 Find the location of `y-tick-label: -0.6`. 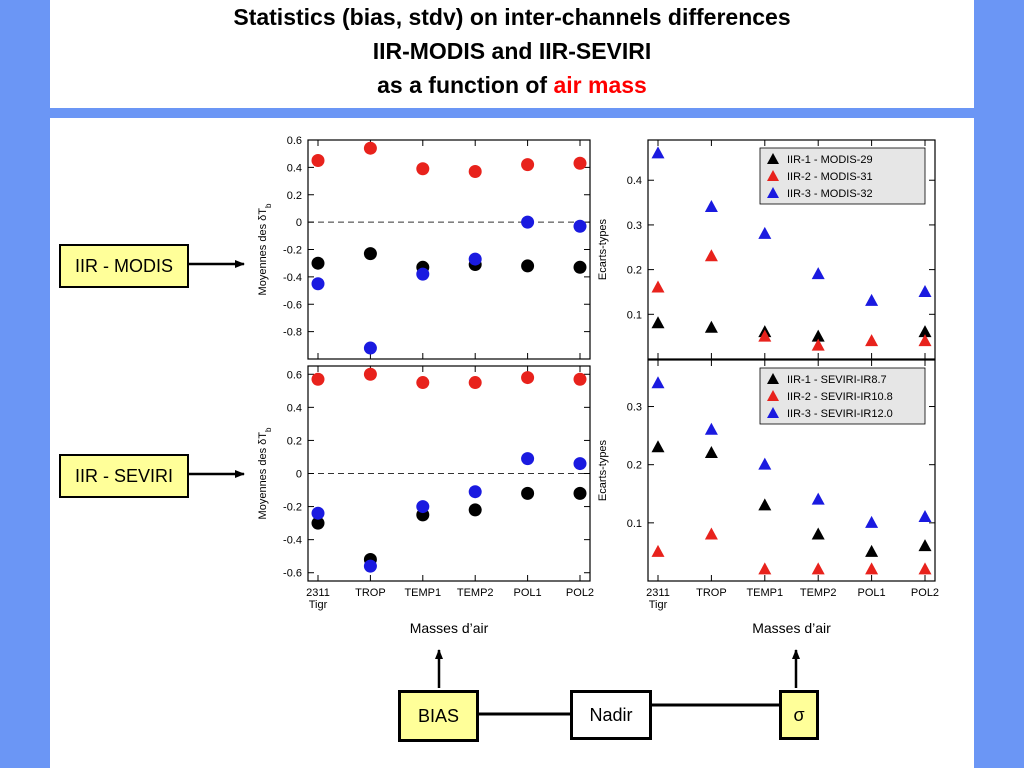

y-tick-label: -0.6 is located at coordinates (292, 305).